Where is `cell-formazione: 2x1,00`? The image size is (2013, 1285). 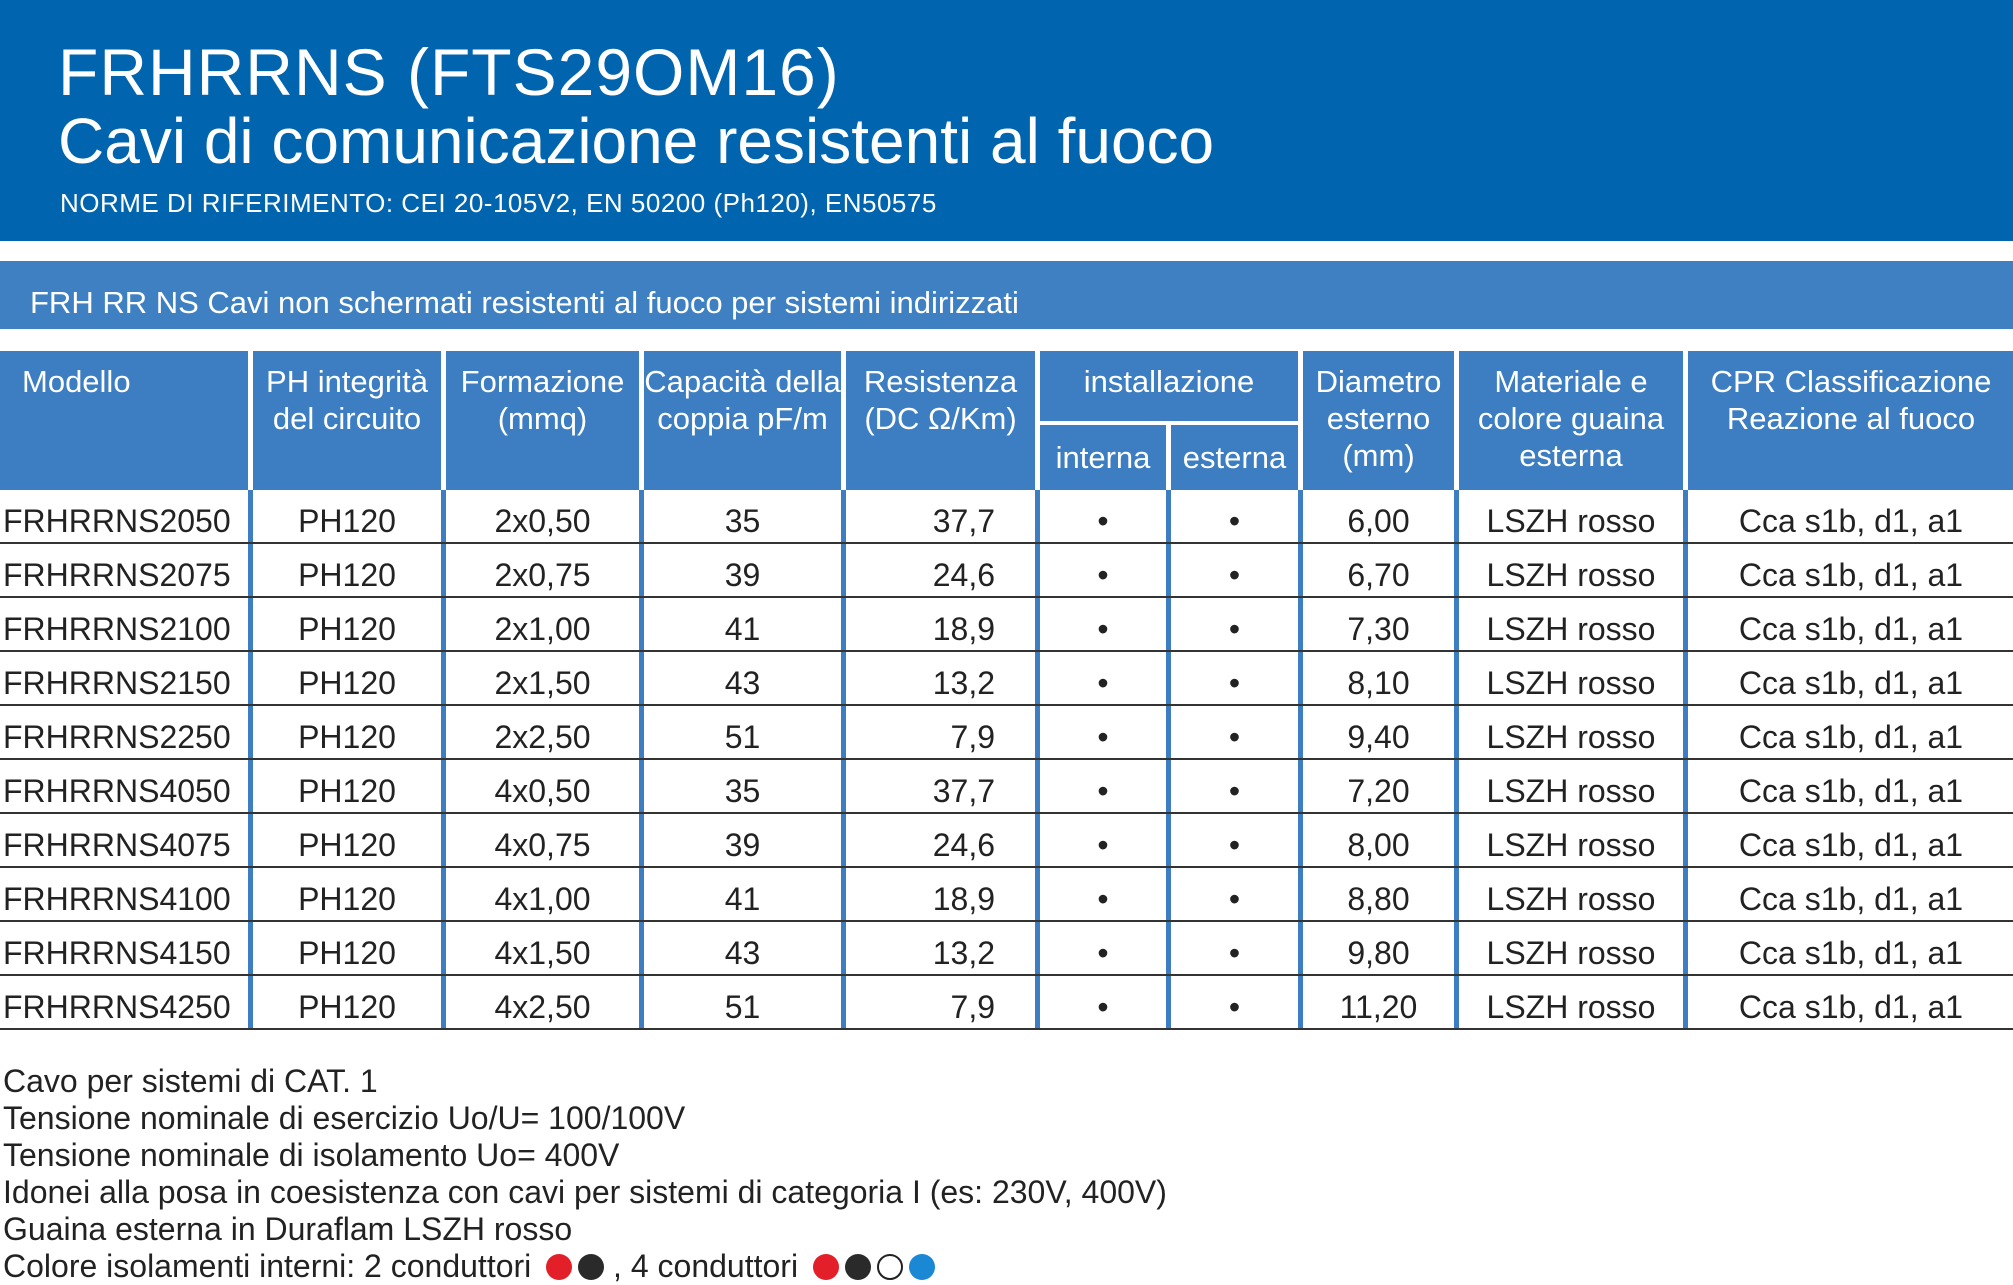
cell-formazione: 2x1,00 is located at coordinates (542, 624).